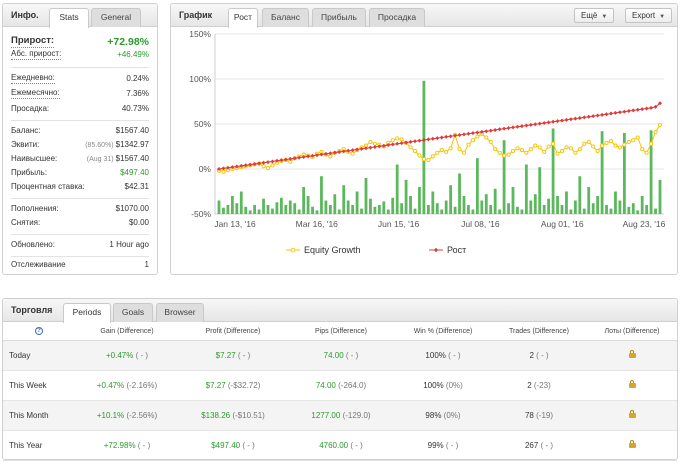 The height and width of the screenshot is (462, 680). Describe the element at coordinates (34, 158) in the screenshot. I see `highest-label: Наивысшее:` at that location.